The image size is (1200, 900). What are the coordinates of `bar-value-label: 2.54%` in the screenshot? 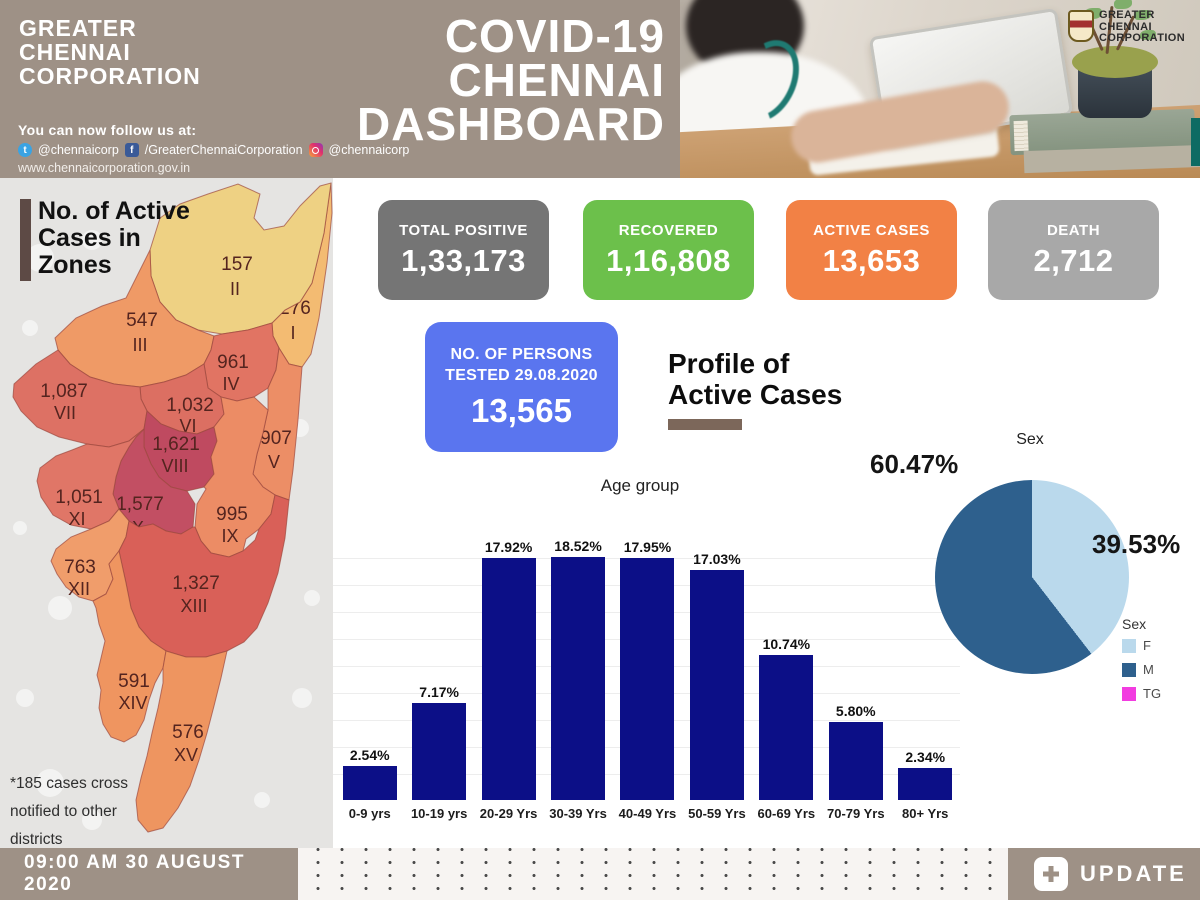 It's located at (369, 754).